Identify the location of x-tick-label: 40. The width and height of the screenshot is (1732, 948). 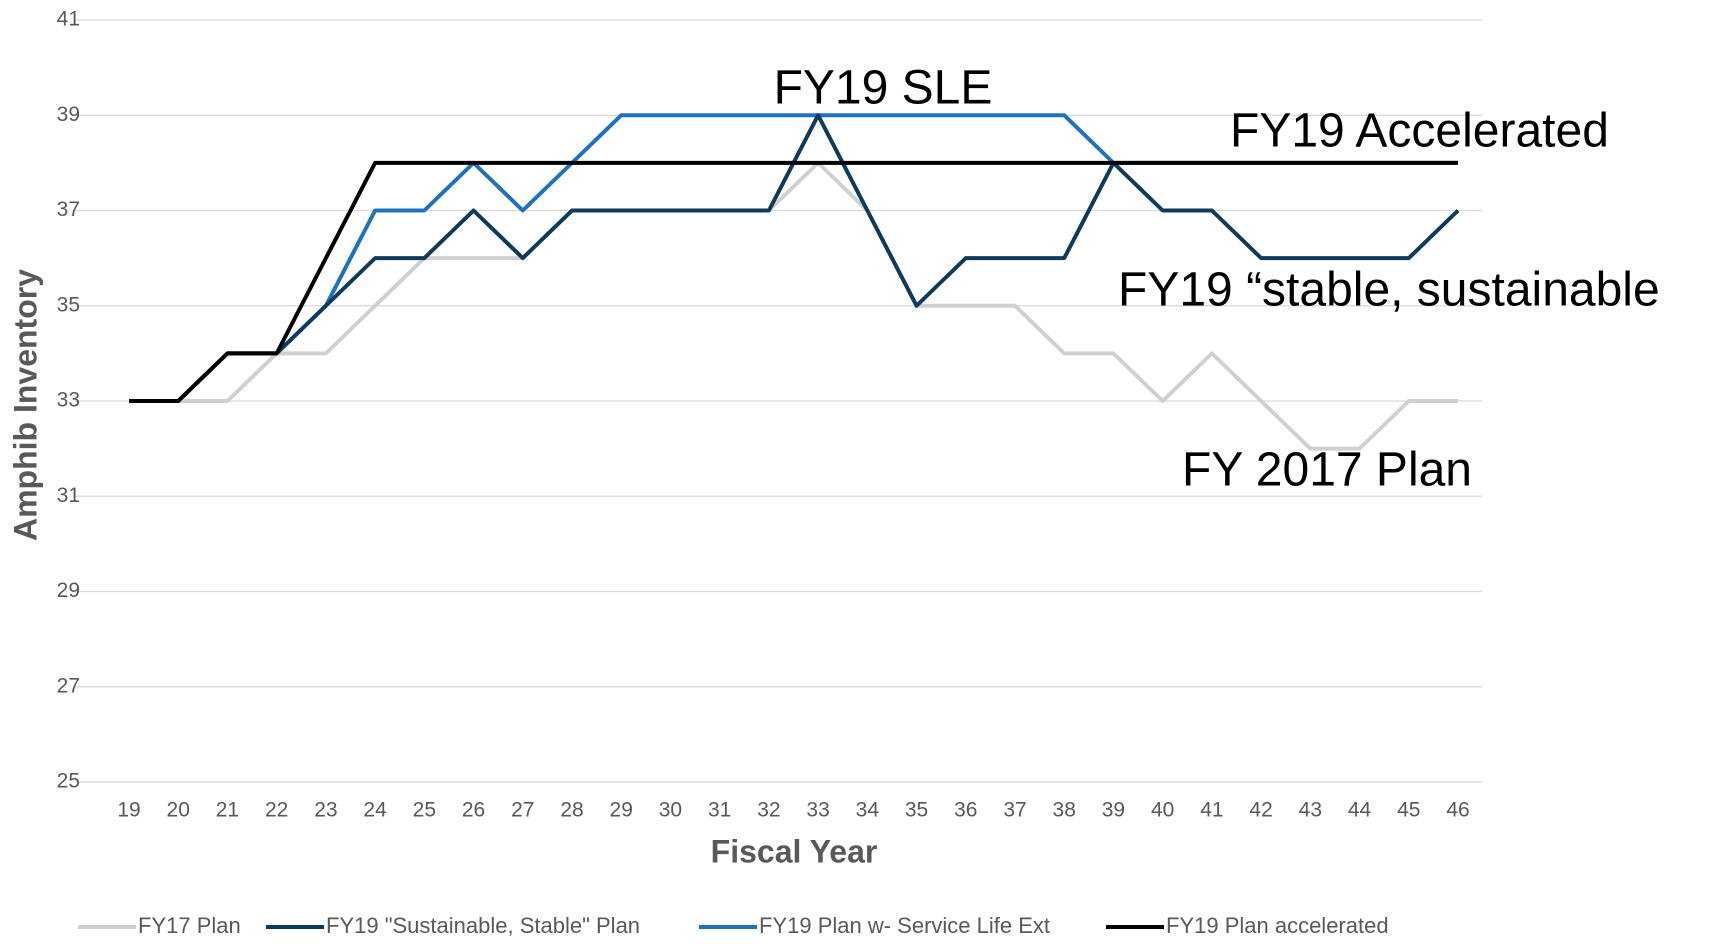
(1162, 810).